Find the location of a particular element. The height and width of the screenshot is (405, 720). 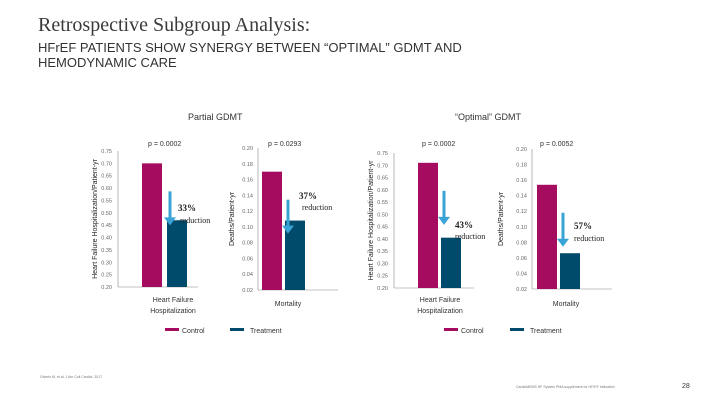

slide-title: Retrospective Subgroup Analysis: is located at coordinates (174, 25).